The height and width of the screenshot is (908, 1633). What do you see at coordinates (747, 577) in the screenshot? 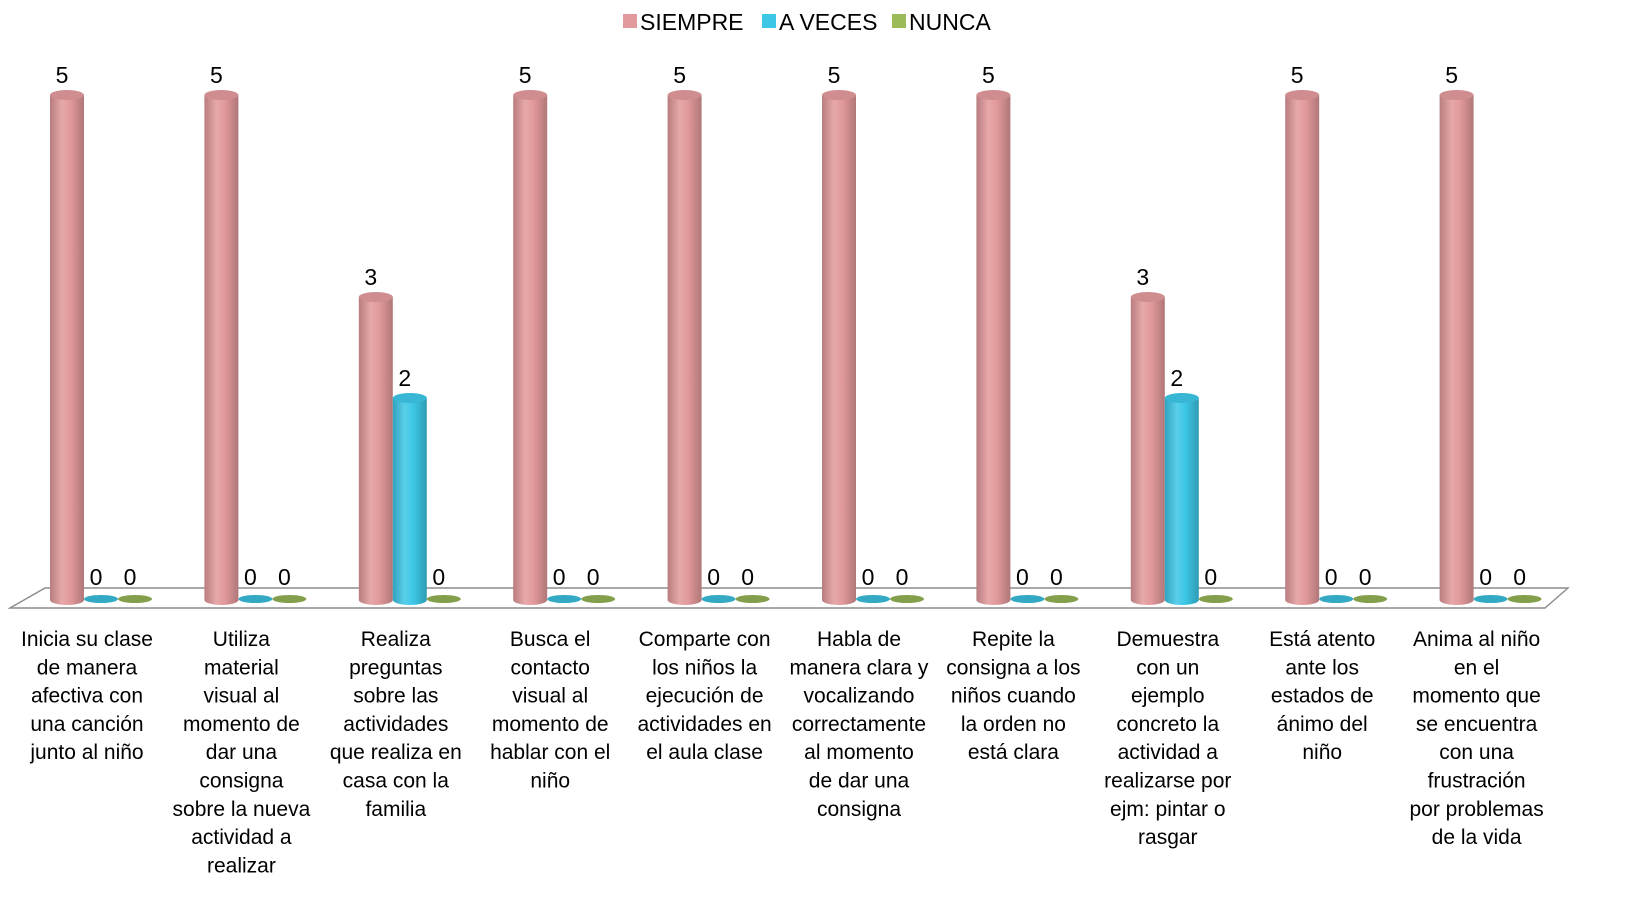
I see `value-label-nunca-5: 0` at bounding box center [747, 577].